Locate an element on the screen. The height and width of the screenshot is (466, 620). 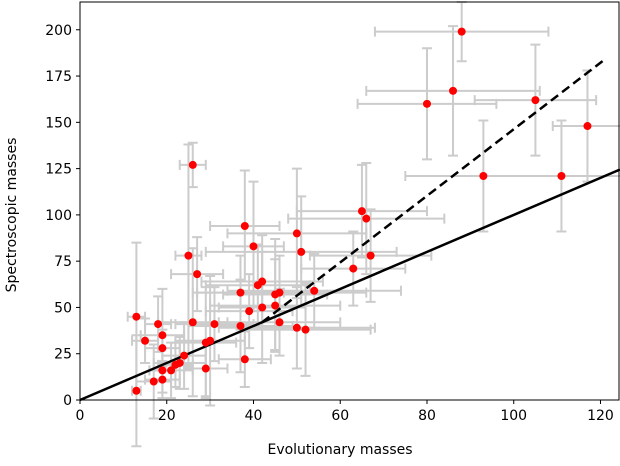
x-tick-label: 20 is located at coordinates (167, 416).